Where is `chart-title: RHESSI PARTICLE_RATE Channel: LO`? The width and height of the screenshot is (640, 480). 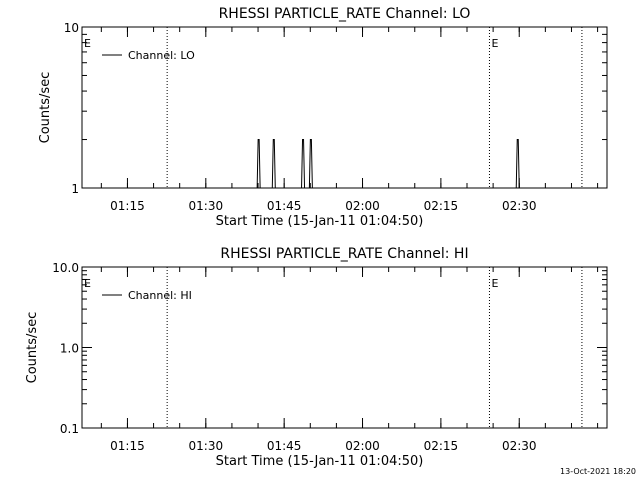 chart-title: RHESSI PARTICLE_RATE Channel: LO is located at coordinates (345, 14).